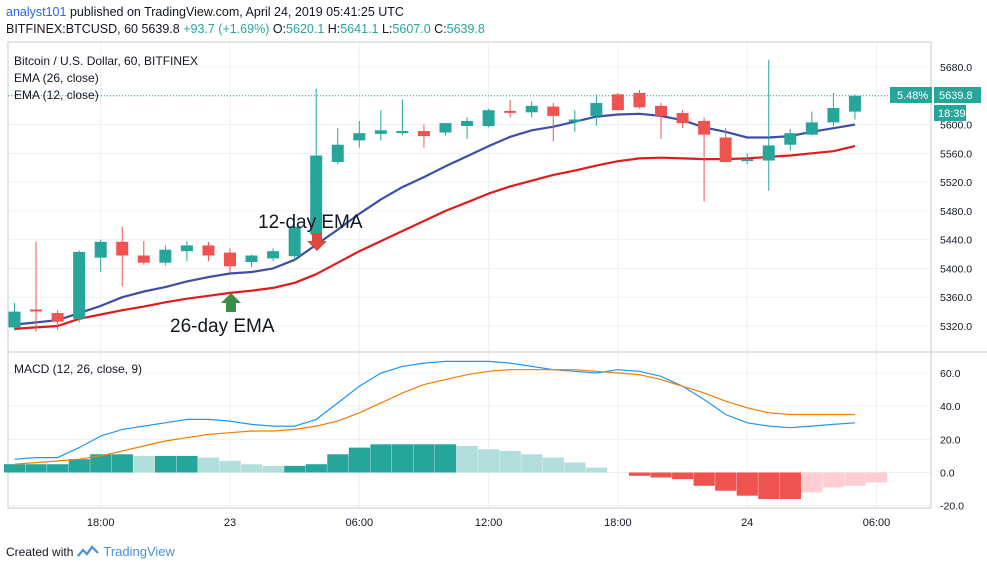 This screenshot has height=571, width=987. What do you see at coordinates (956, 154) in the screenshot?
I see `price-axis-label: 5560.0` at bounding box center [956, 154].